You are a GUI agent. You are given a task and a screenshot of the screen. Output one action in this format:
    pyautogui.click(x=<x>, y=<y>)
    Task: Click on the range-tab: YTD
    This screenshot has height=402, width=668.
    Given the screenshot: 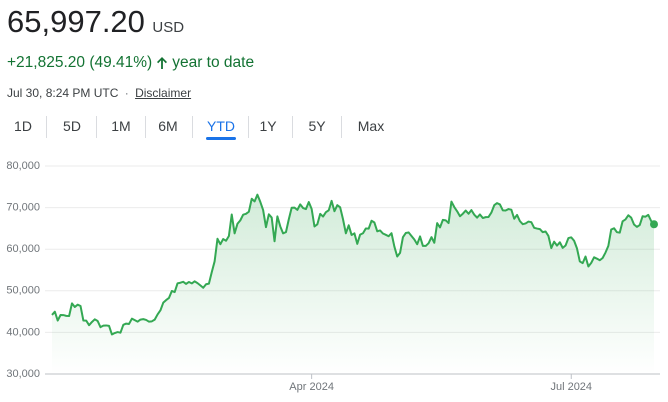 What is the action you would take?
    pyautogui.click(x=221, y=126)
    